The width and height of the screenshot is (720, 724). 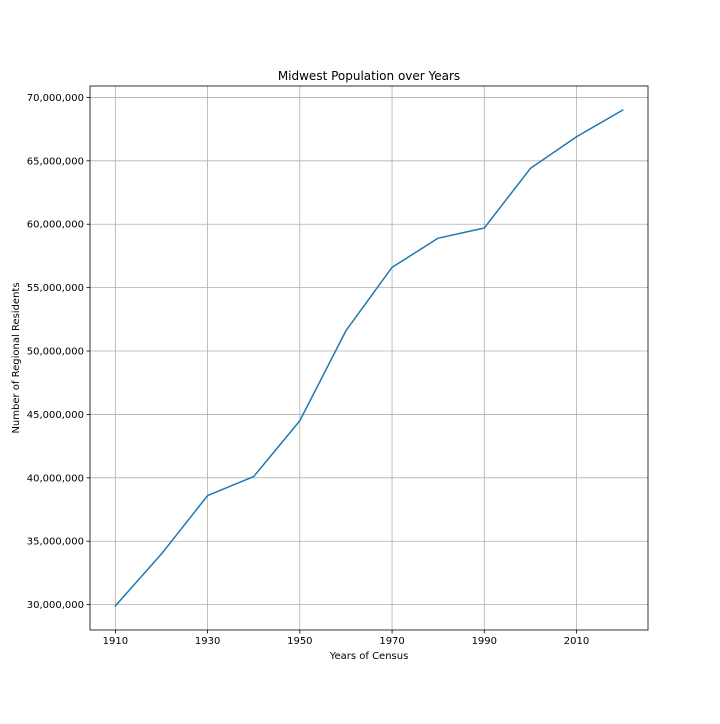 What do you see at coordinates (576, 641) in the screenshot?
I see `x-tick-label: 2010` at bounding box center [576, 641].